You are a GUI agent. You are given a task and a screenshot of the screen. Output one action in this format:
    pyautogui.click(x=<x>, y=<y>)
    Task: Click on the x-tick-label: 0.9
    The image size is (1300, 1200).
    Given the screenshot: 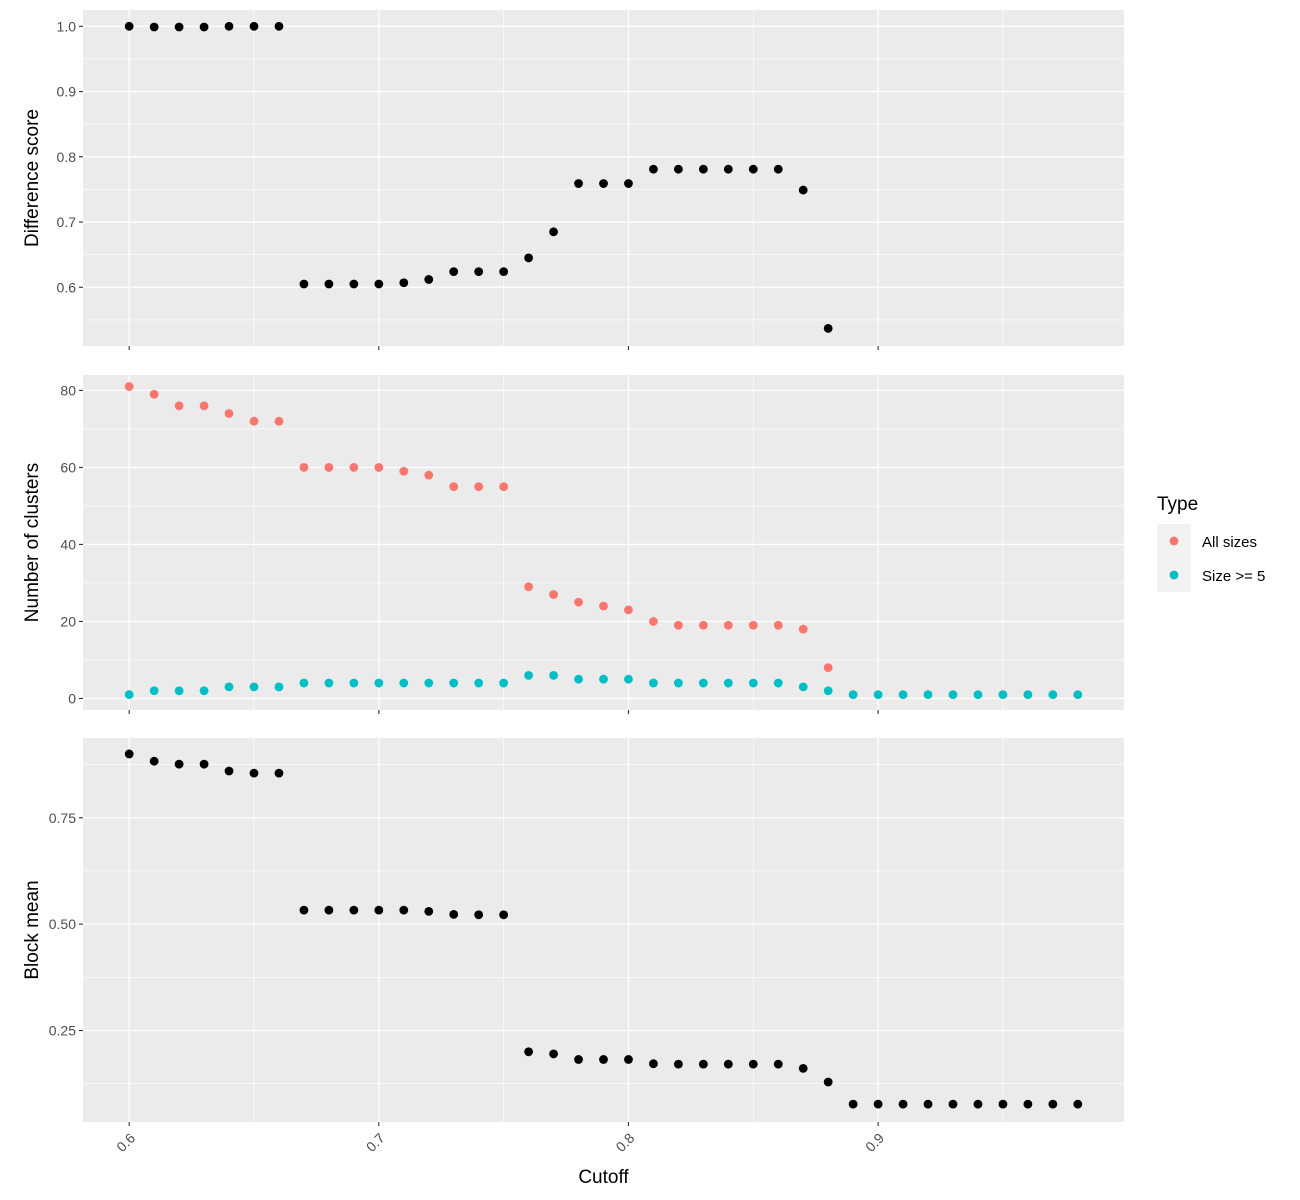 What is the action you would take?
    pyautogui.click(x=874, y=1142)
    